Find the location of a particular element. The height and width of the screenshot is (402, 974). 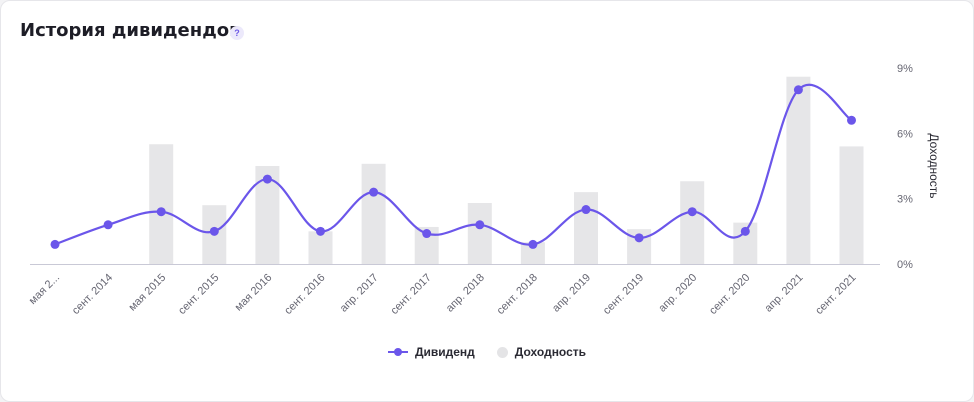

help-icon: ? is located at coordinates (237, 33).